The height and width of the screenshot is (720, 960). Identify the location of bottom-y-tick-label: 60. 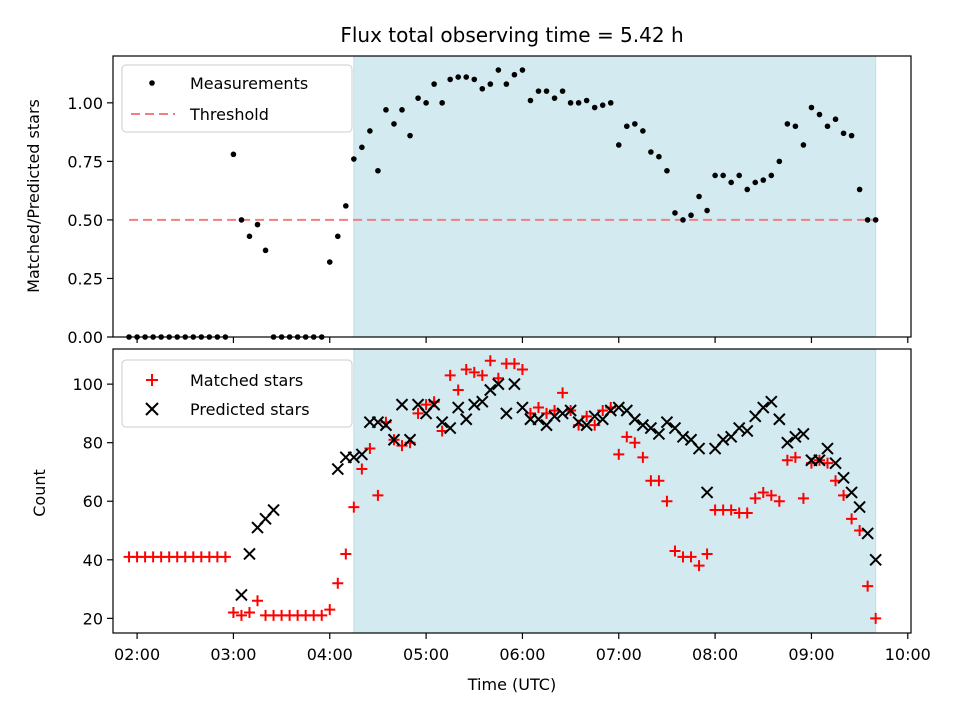
(93, 501).